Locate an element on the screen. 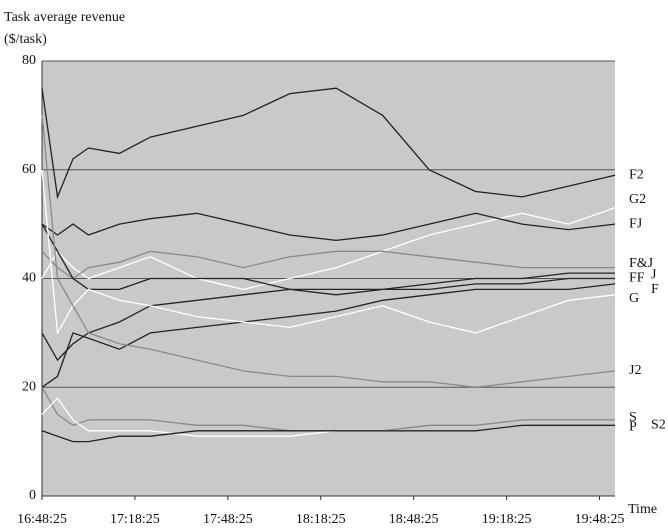 The image size is (668, 531). series-label: S2 is located at coordinates (658, 425).